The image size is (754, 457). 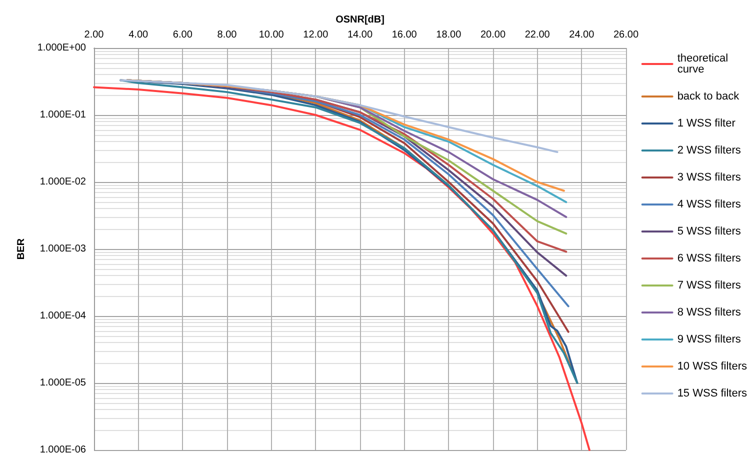 What do you see at coordinates (227, 35) in the screenshot?
I see `x-tick-label: 8.00` at bounding box center [227, 35].